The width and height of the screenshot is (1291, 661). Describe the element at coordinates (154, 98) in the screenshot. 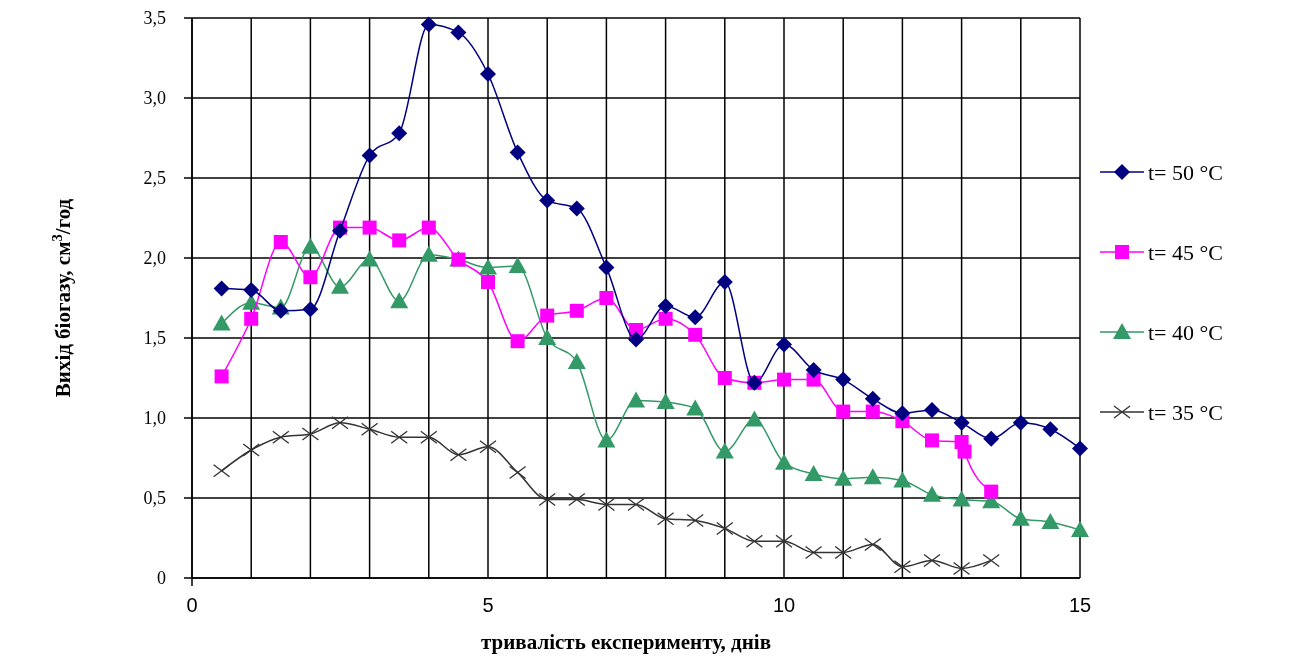

I see `y-tick-label: 3,0` at that location.